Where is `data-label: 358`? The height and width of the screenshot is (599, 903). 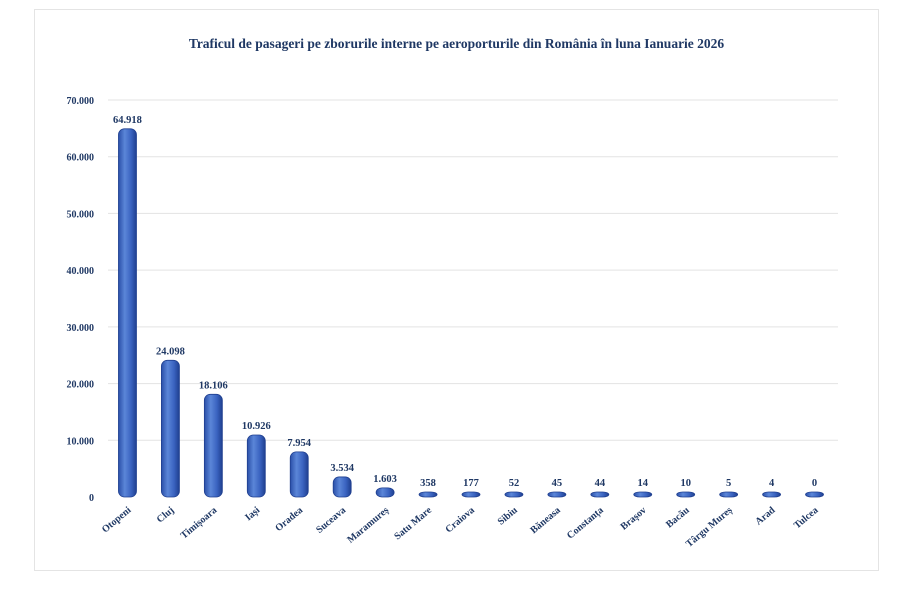
data-label: 358 is located at coordinates (428, 483).